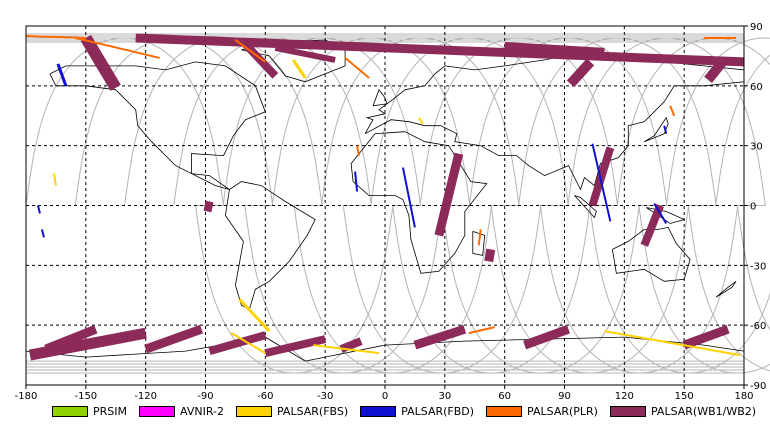  I want to click on lon-tick-label: 30, so click(444, 395).